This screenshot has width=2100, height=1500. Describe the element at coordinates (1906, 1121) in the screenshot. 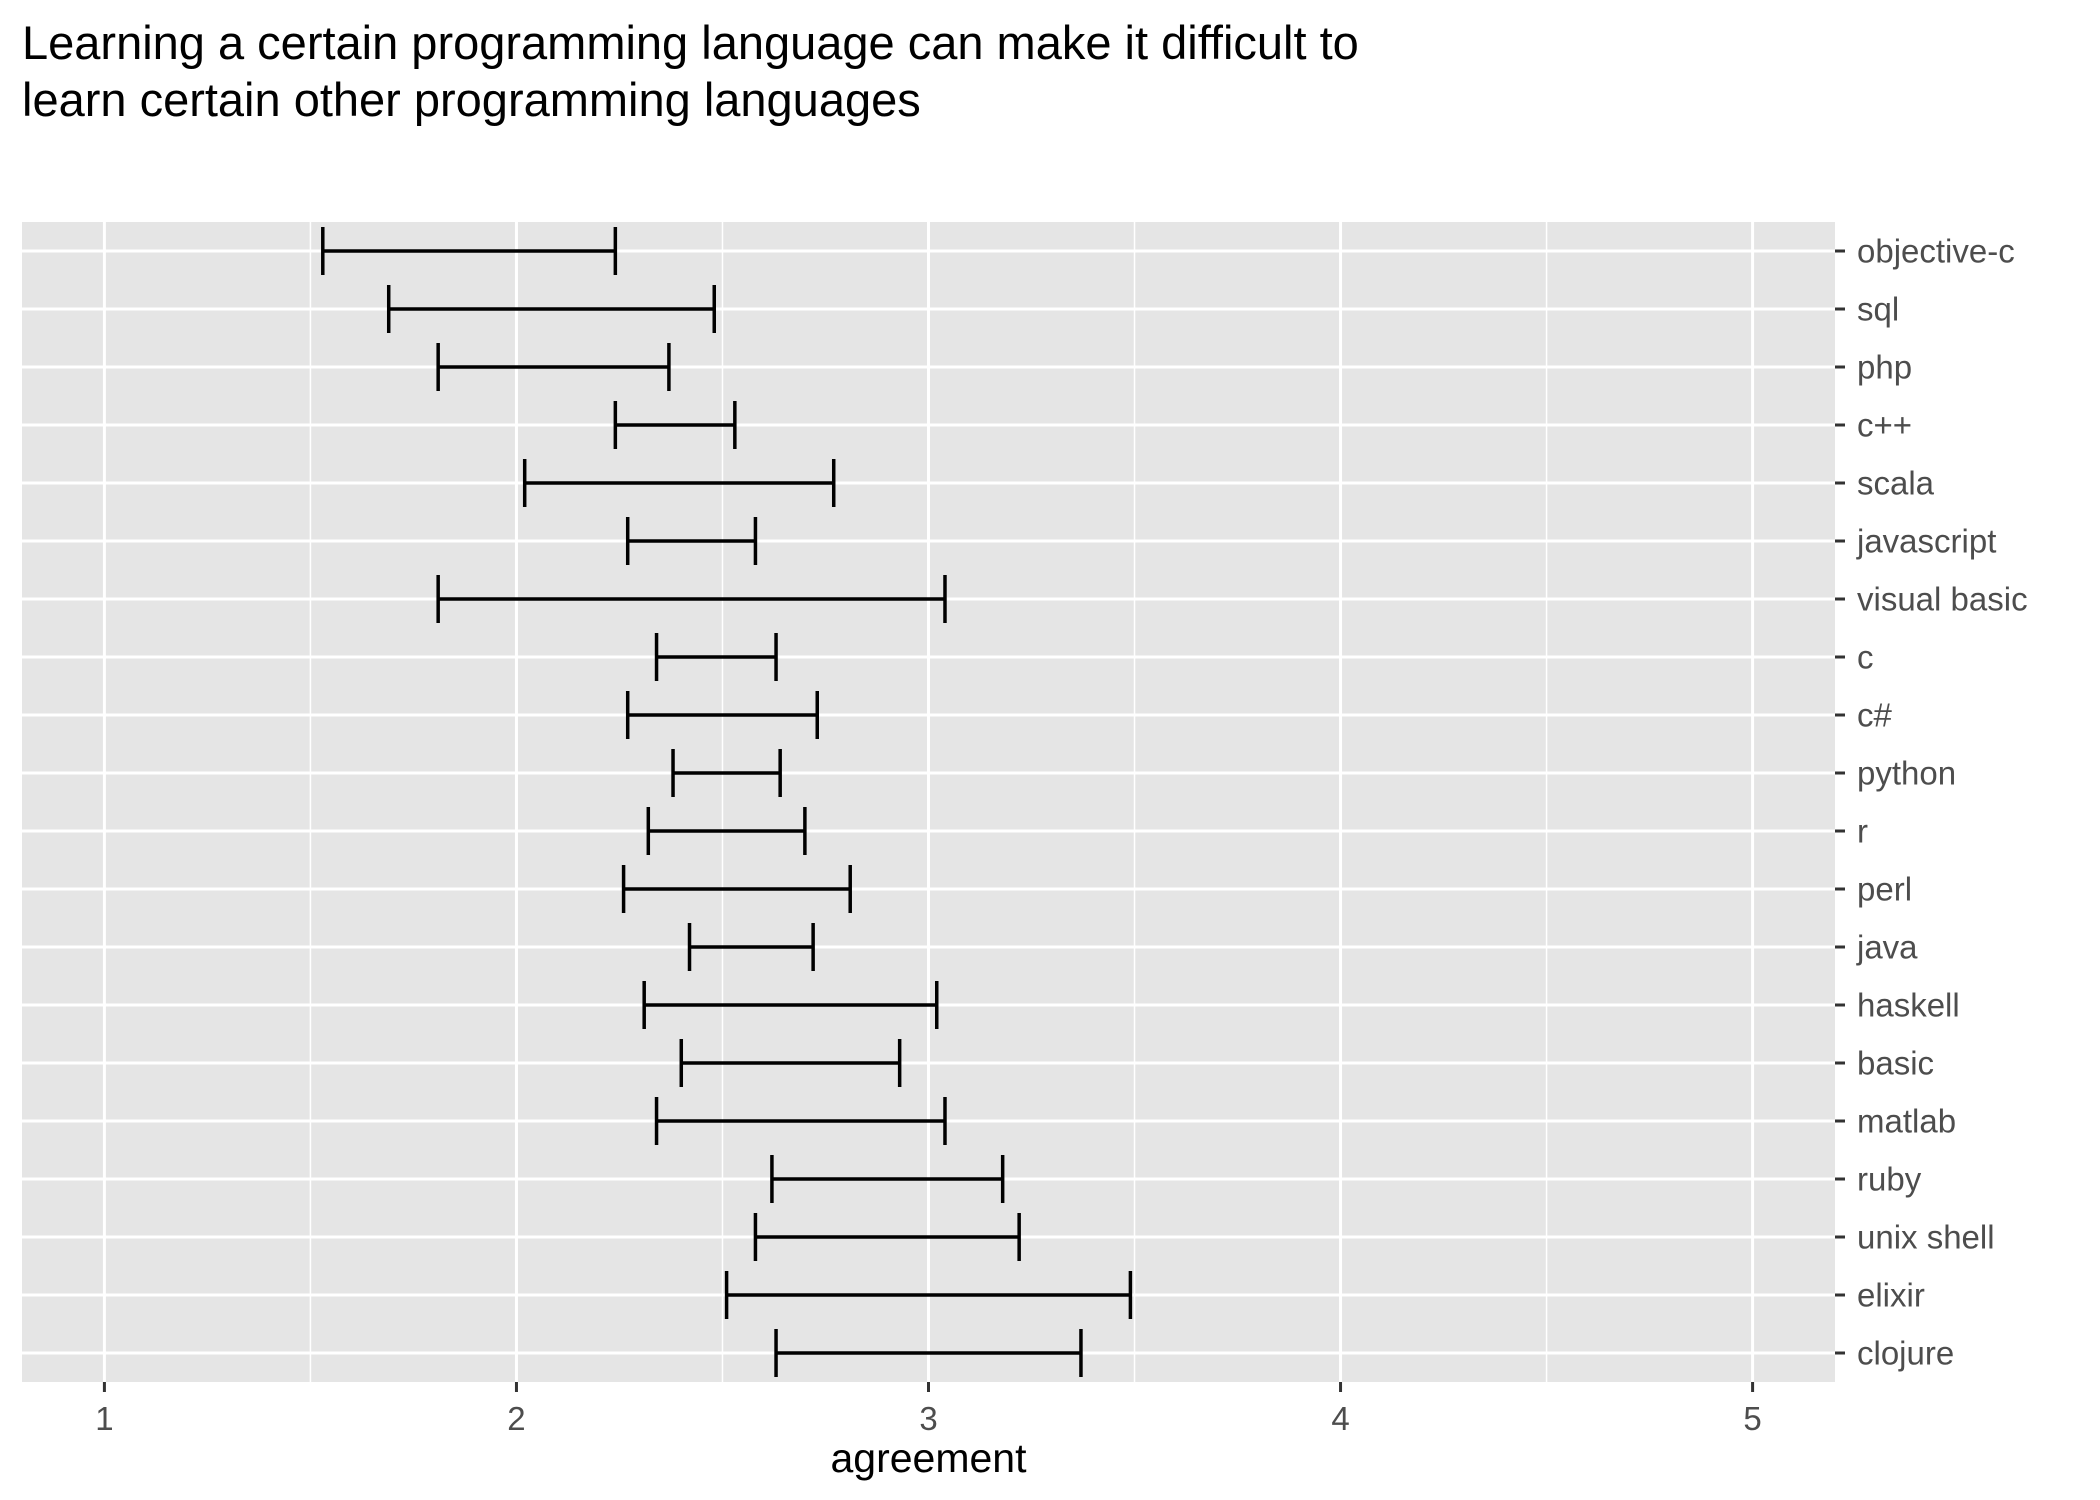

I see `y-tick-label: matlab` at that location.